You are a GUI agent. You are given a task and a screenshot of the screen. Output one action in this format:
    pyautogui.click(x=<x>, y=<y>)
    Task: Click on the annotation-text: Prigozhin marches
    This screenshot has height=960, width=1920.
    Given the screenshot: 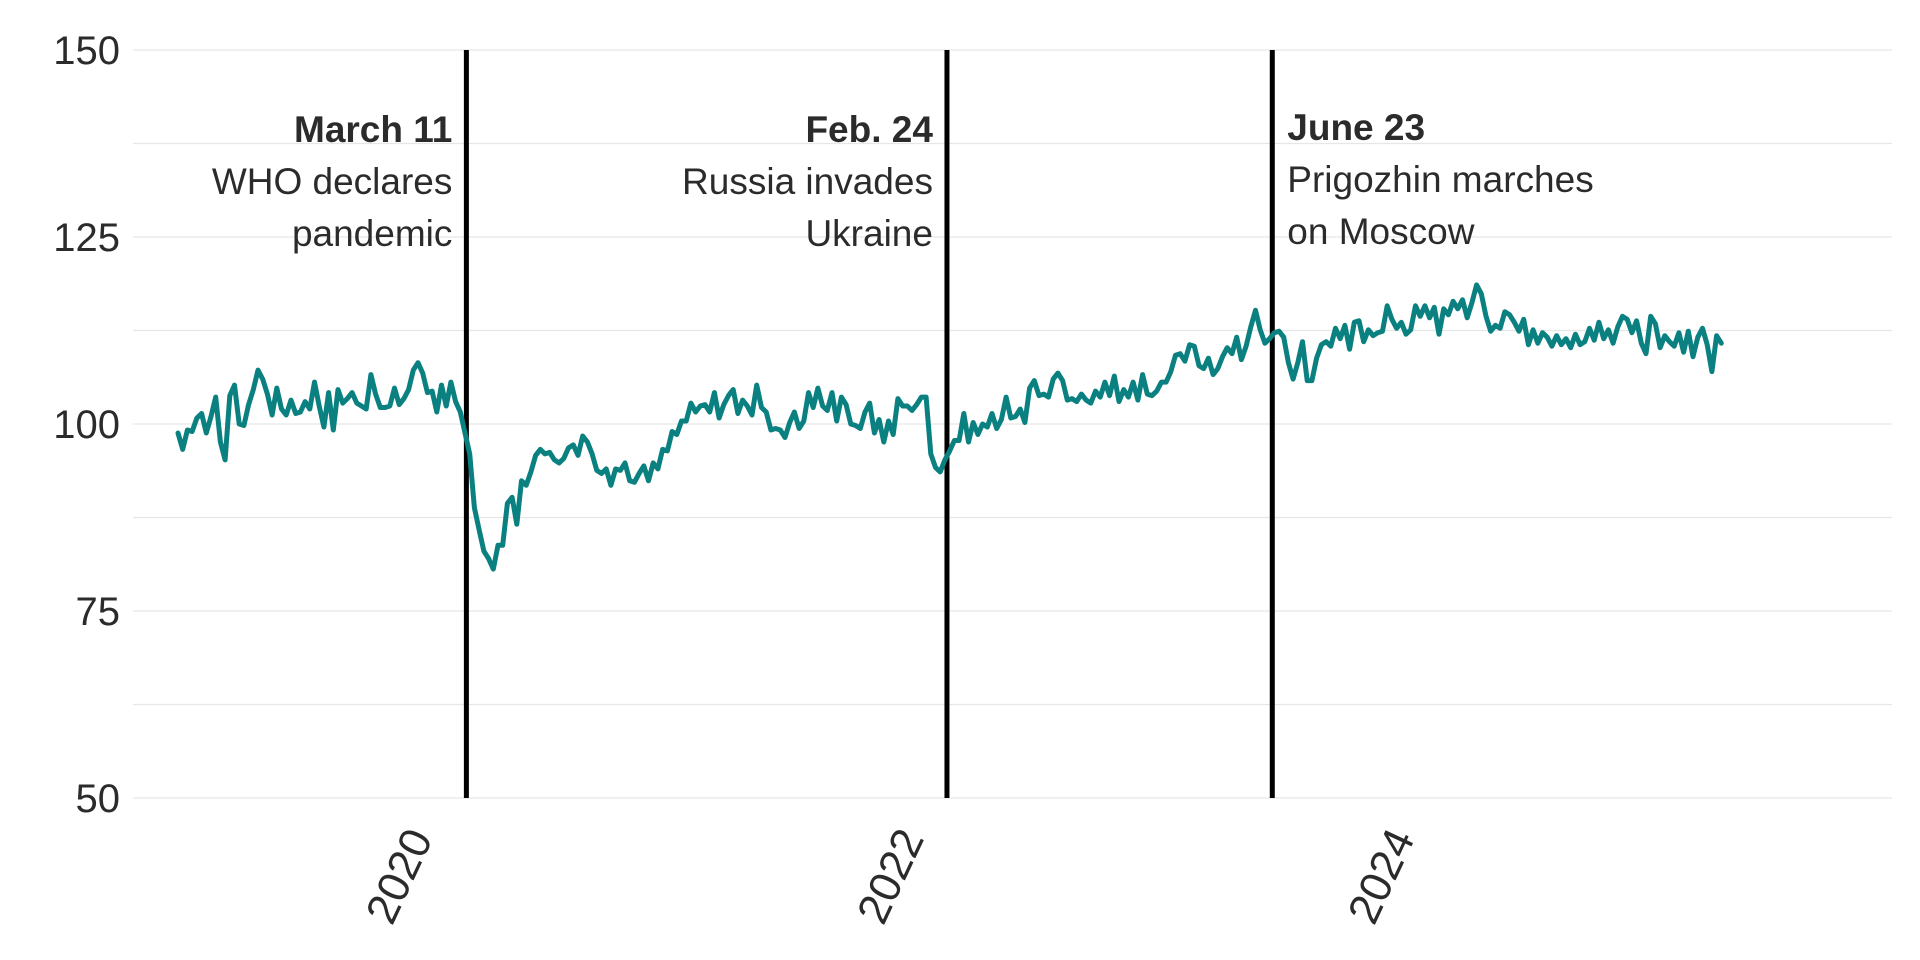 What is the action you would take?
    pyautogui.click(x=1440, y=179)
    